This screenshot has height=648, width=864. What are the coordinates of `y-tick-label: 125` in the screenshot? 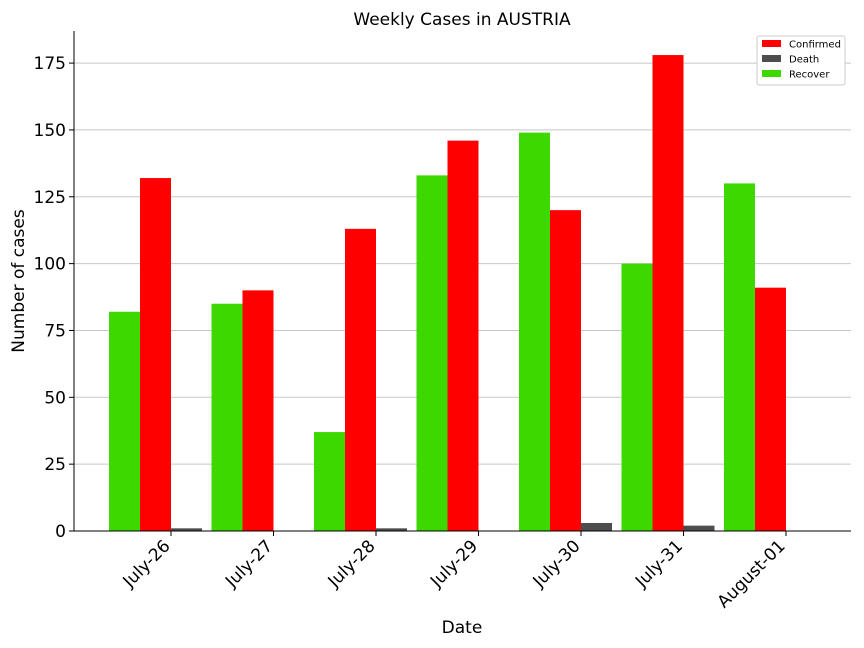 It's located at (50, 198).